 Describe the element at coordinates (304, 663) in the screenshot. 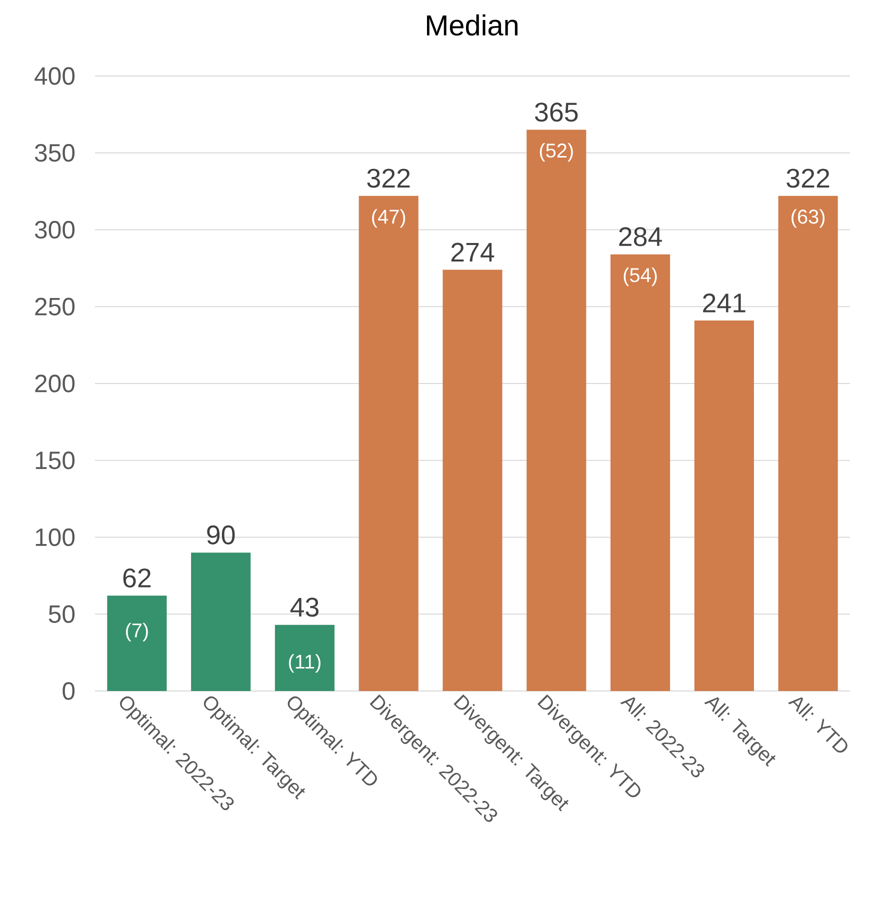

I see `annotation: (11)` at that location.